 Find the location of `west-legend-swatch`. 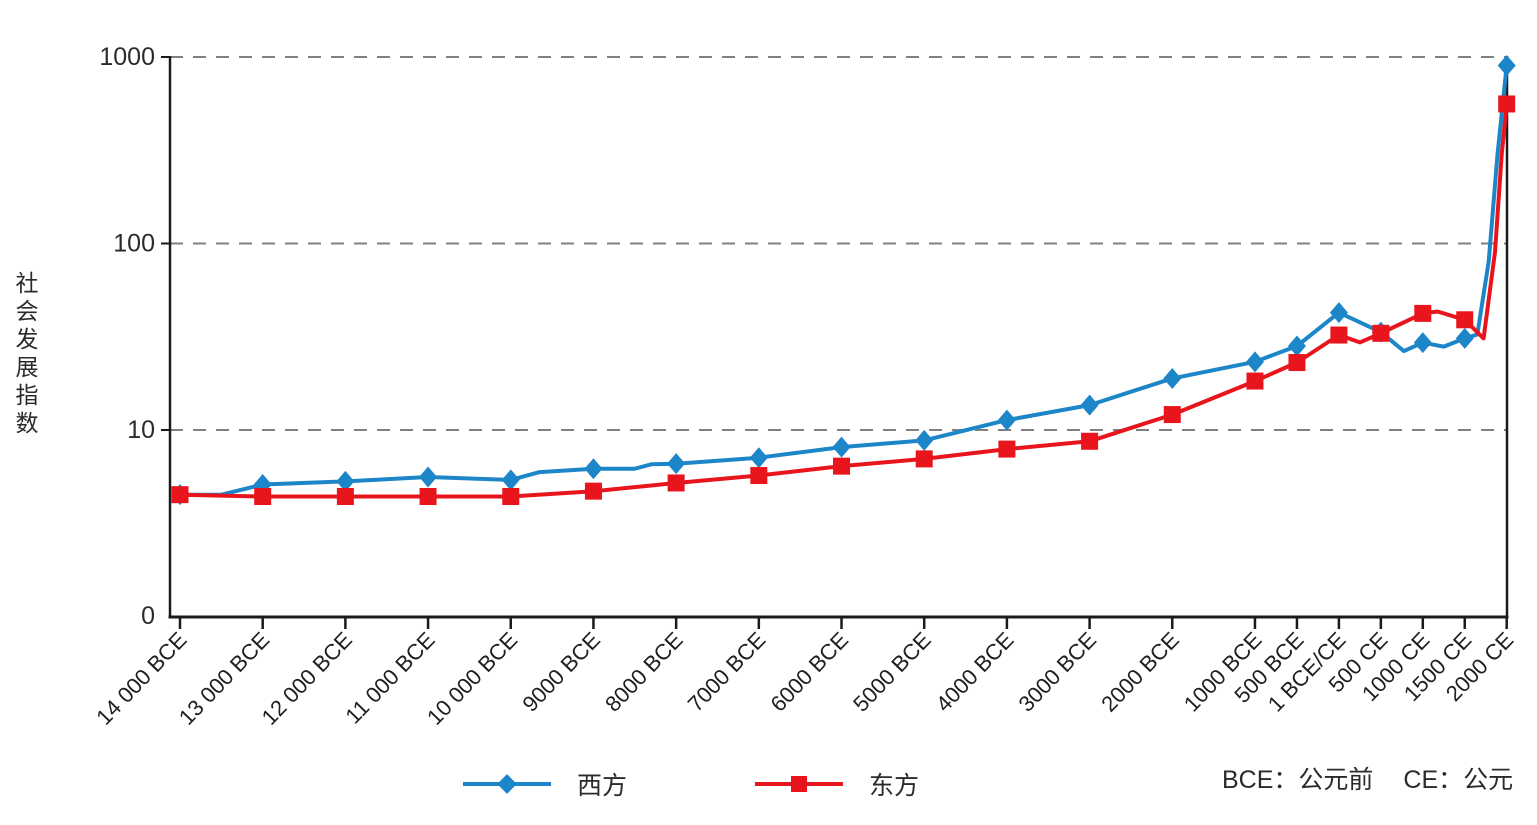

west-legend-swatch is located at coordinates (507, 784).